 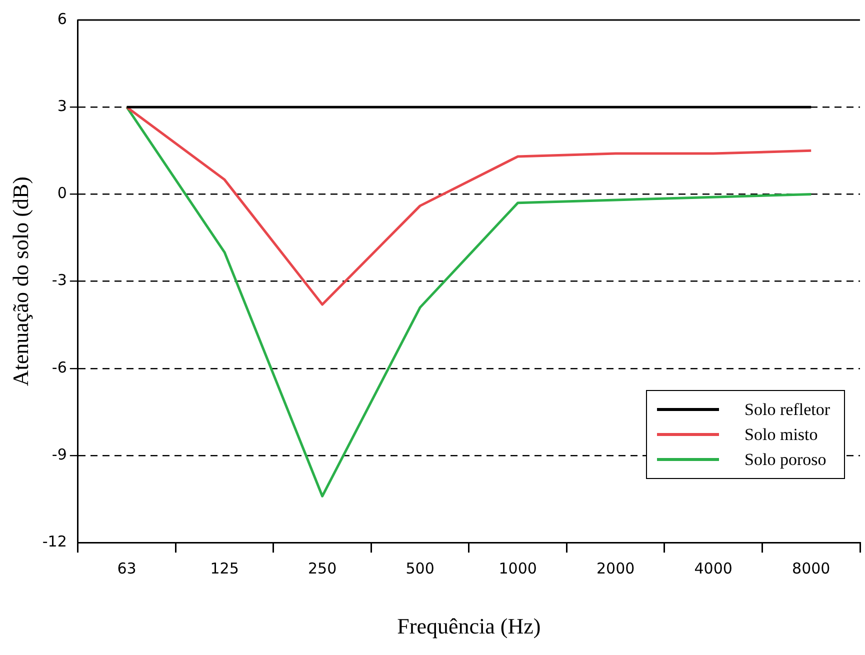 What do you see at coordinates (54, 541) in the screenshot?
I see `y-tick-label: -12` at bounding box center [54, 541].